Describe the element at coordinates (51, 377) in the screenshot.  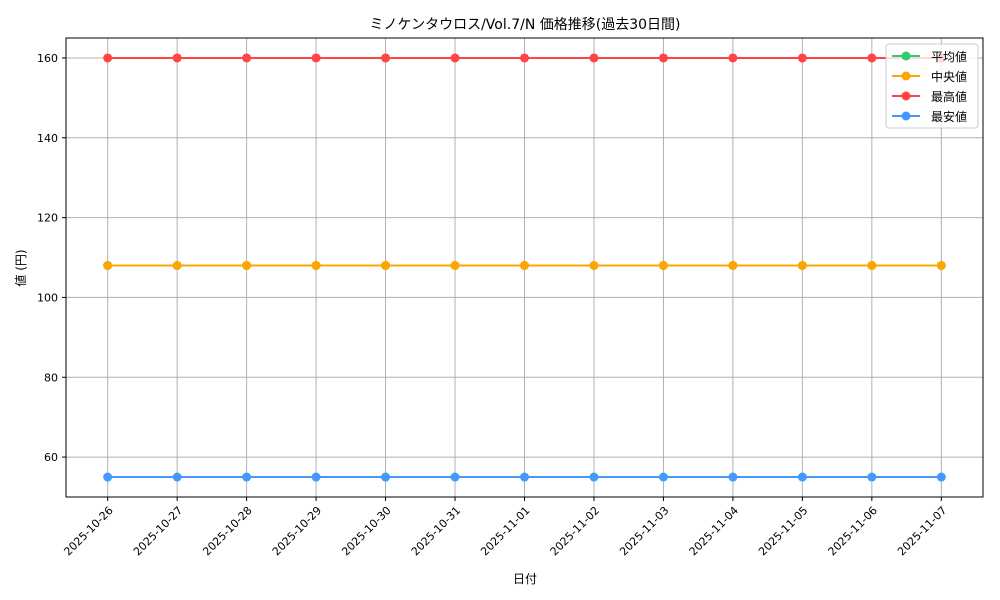
I see `y-tick-label: 80` at that location.